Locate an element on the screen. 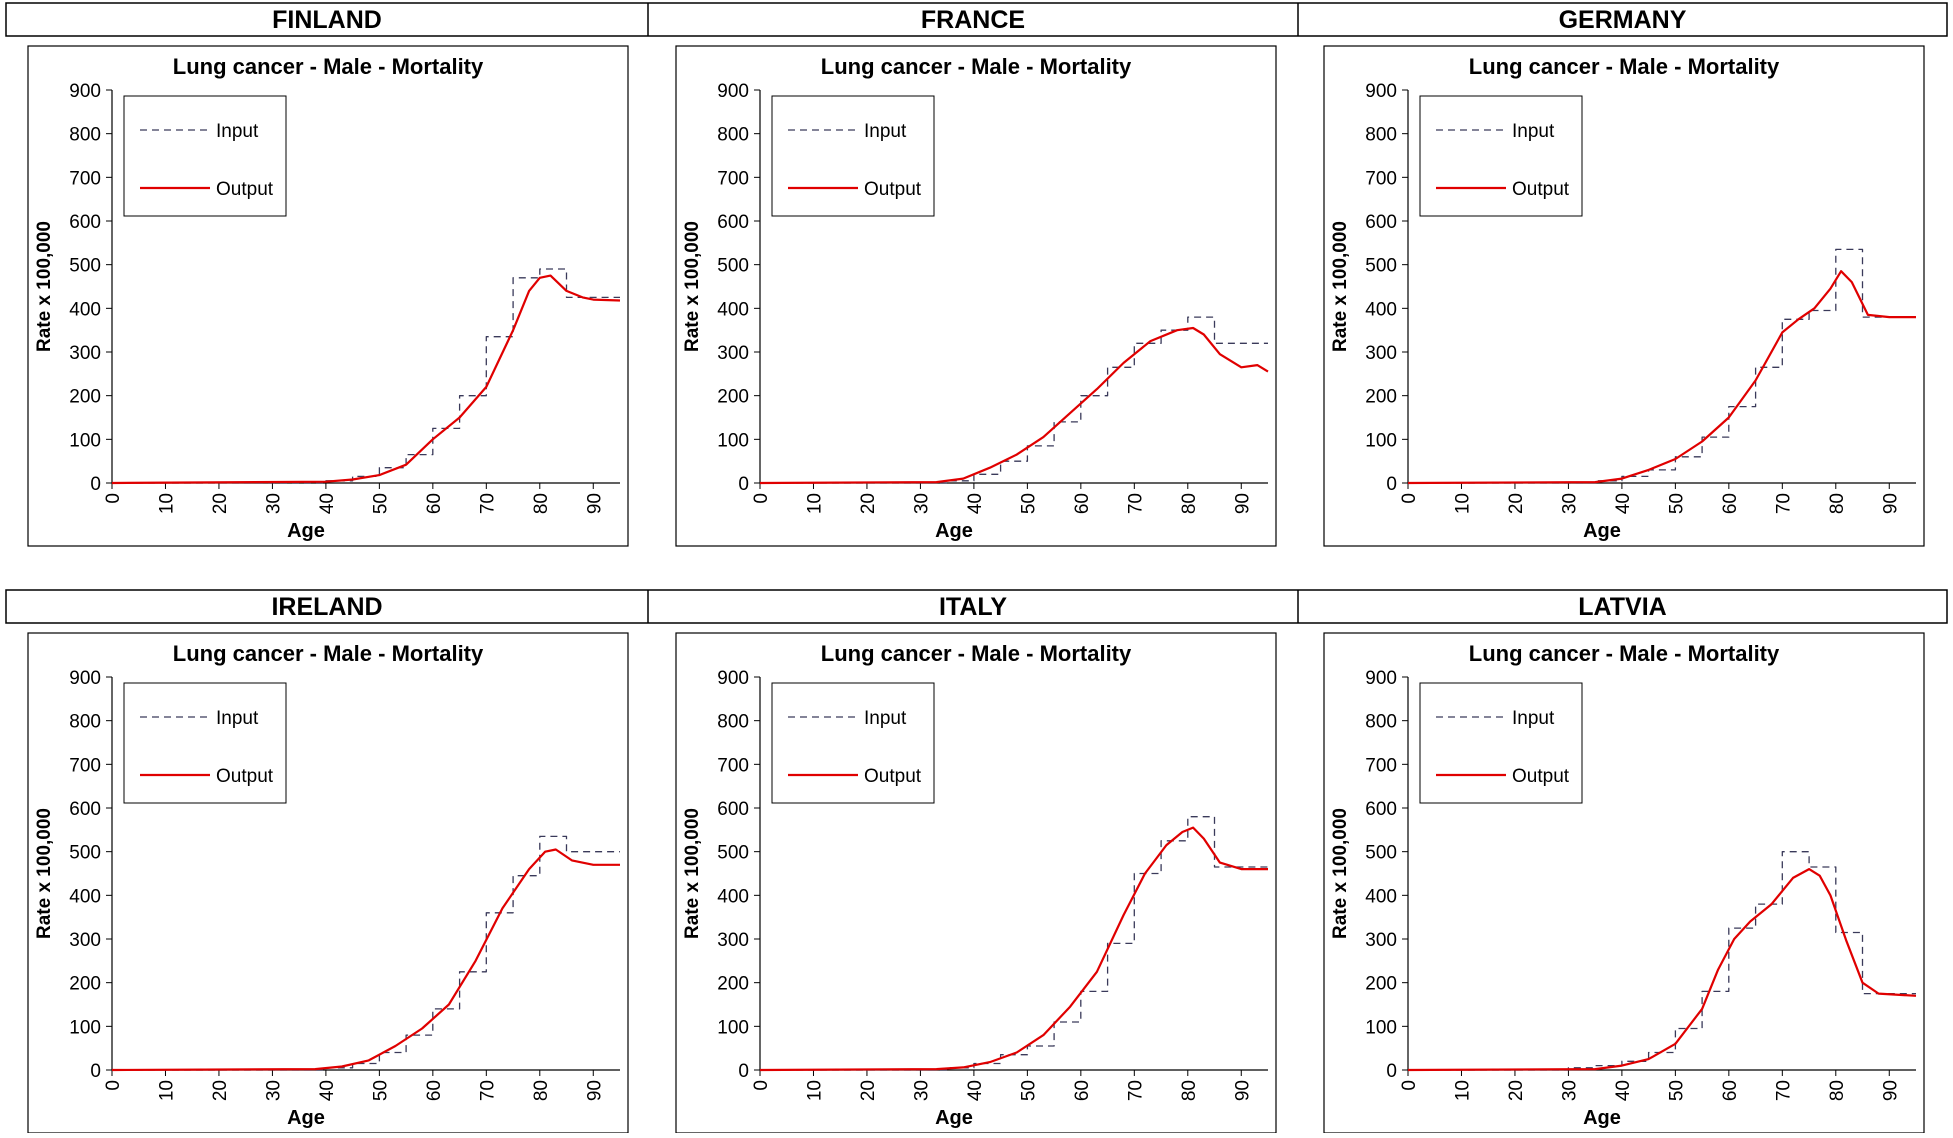  country-header: ITALY is located at coordinates (973, 607).